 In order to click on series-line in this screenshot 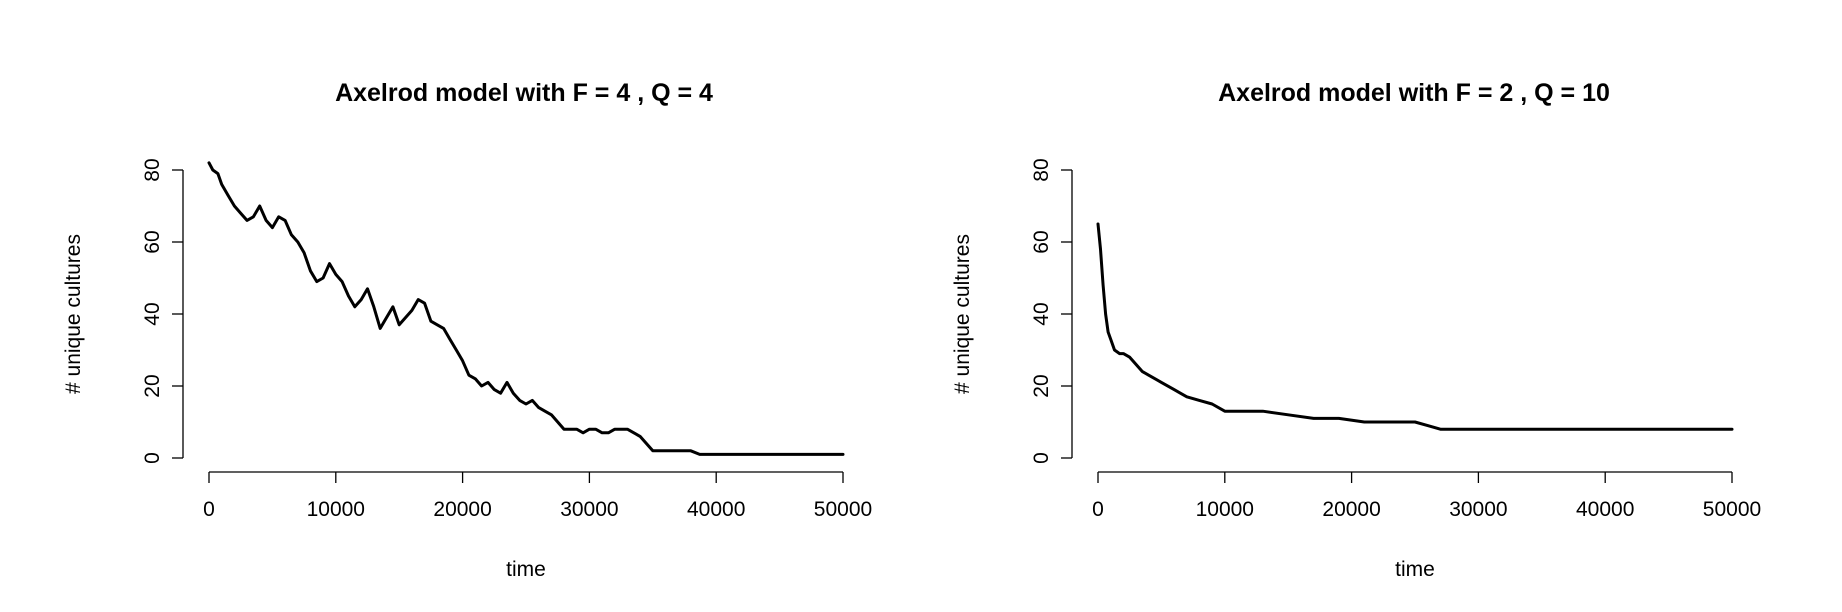, I will do `click(1415, 326)`.